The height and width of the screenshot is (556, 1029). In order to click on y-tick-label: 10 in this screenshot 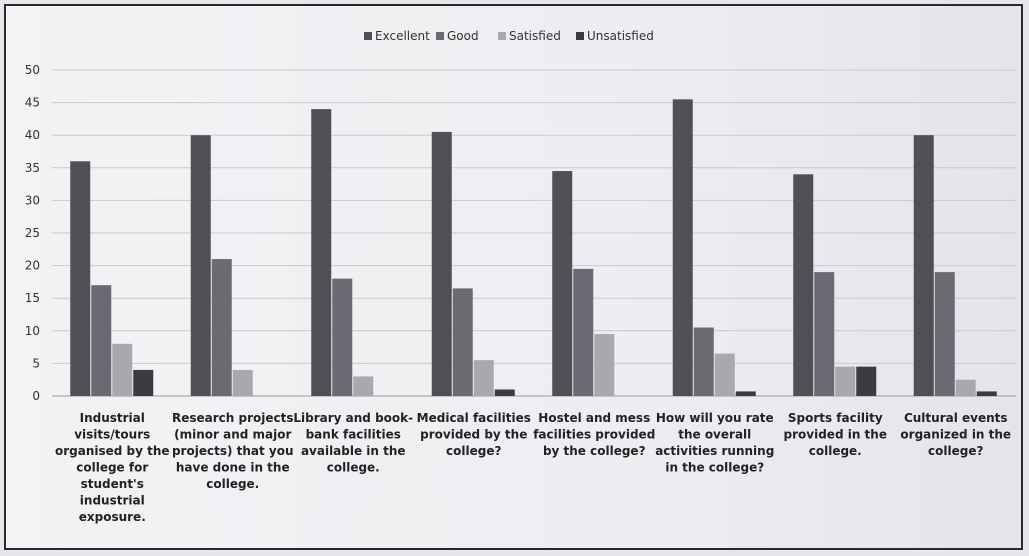, I will do `click(32, 331)`.